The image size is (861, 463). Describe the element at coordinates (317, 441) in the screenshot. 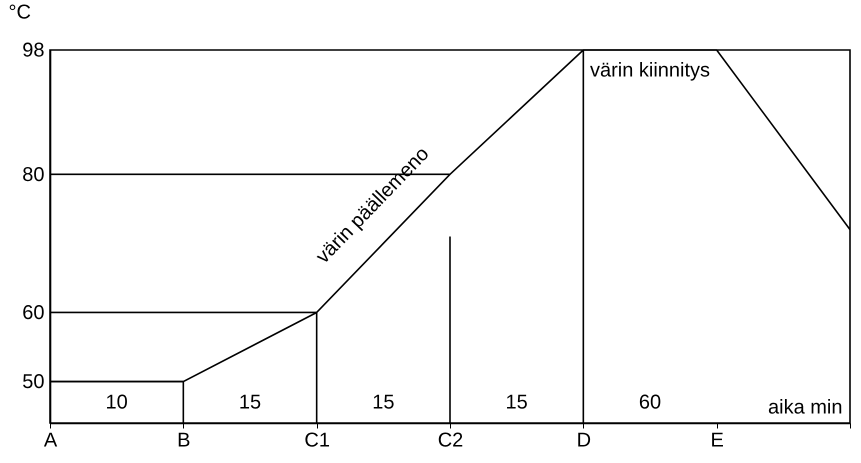

I see `x-tick-label: C1` at that location.